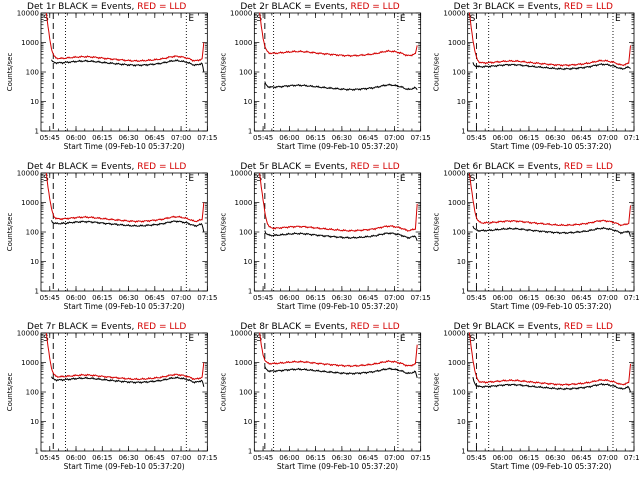 The height and width of the screenshot is (480, 640). I want to click on panel-title: Det 4r BLACK = Events, RED = LLD, so click(106, 167).